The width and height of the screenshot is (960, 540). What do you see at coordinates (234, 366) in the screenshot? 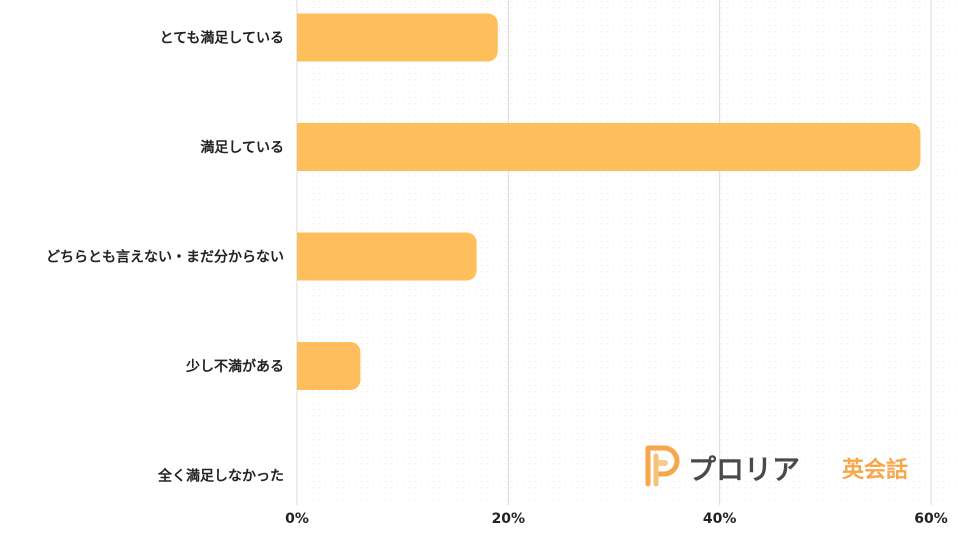
I see `category-label-3: 少し不満がある` at bounding box center [234, 366].